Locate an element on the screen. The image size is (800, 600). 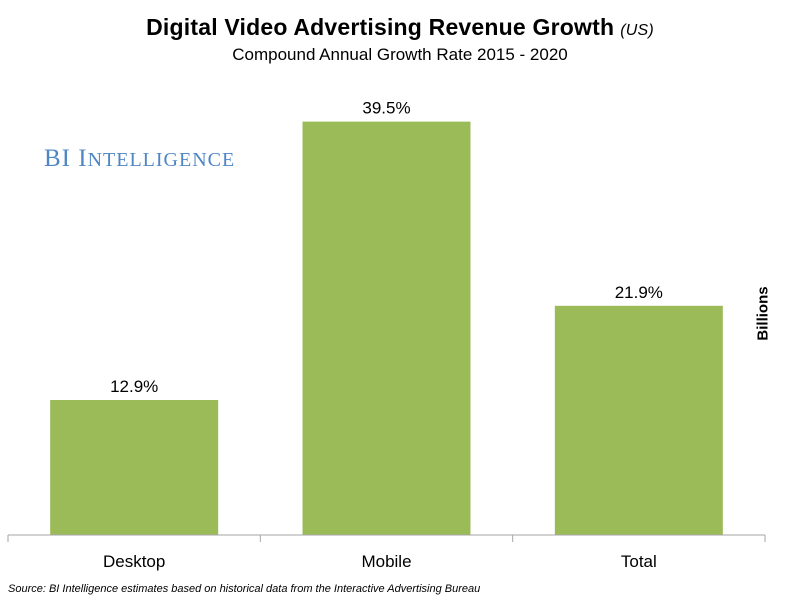
data-label-mobile: 39.5% is located at coordinates (386, 108).